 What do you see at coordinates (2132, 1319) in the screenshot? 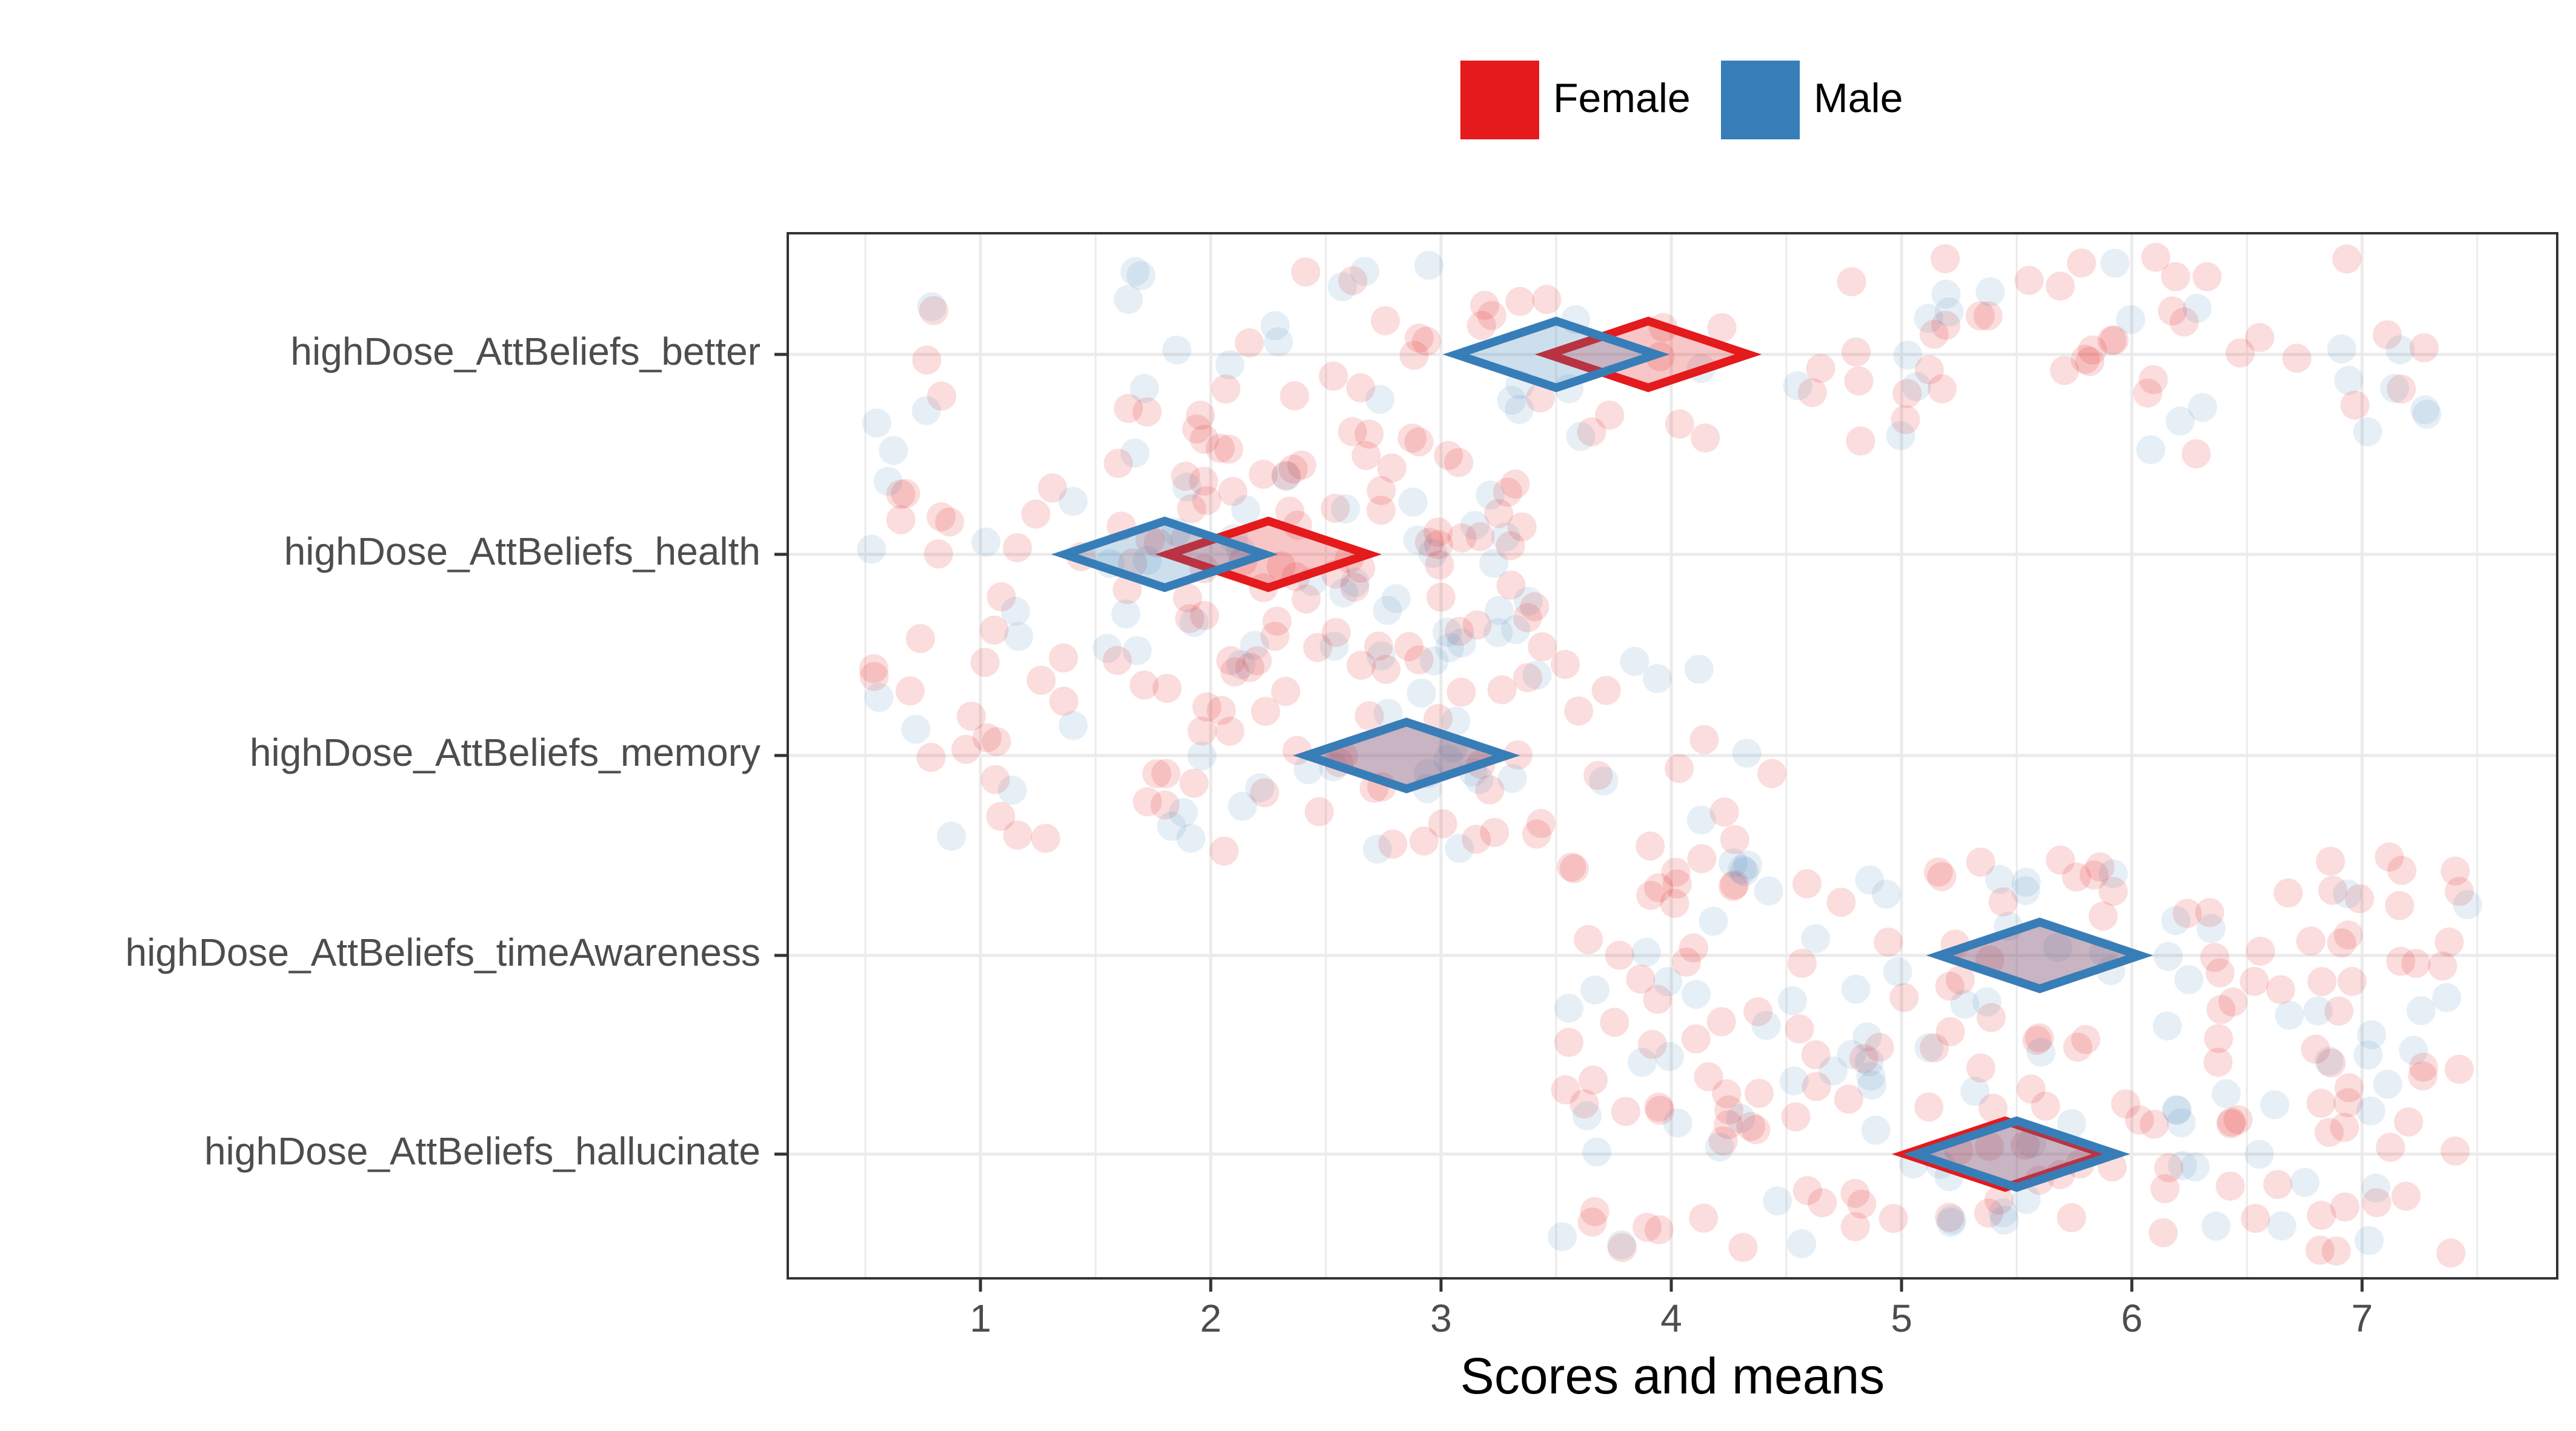
I see `x-tick-label: 6` at bounding box center [2132, 1319].